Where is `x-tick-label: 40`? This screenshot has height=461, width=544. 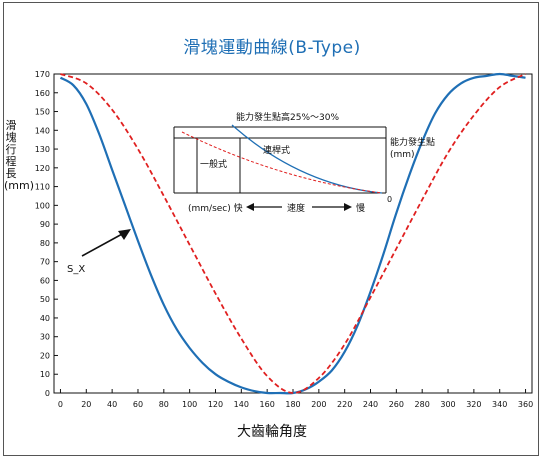 x-tick-label: 40 is located at coordinates (112, 404).